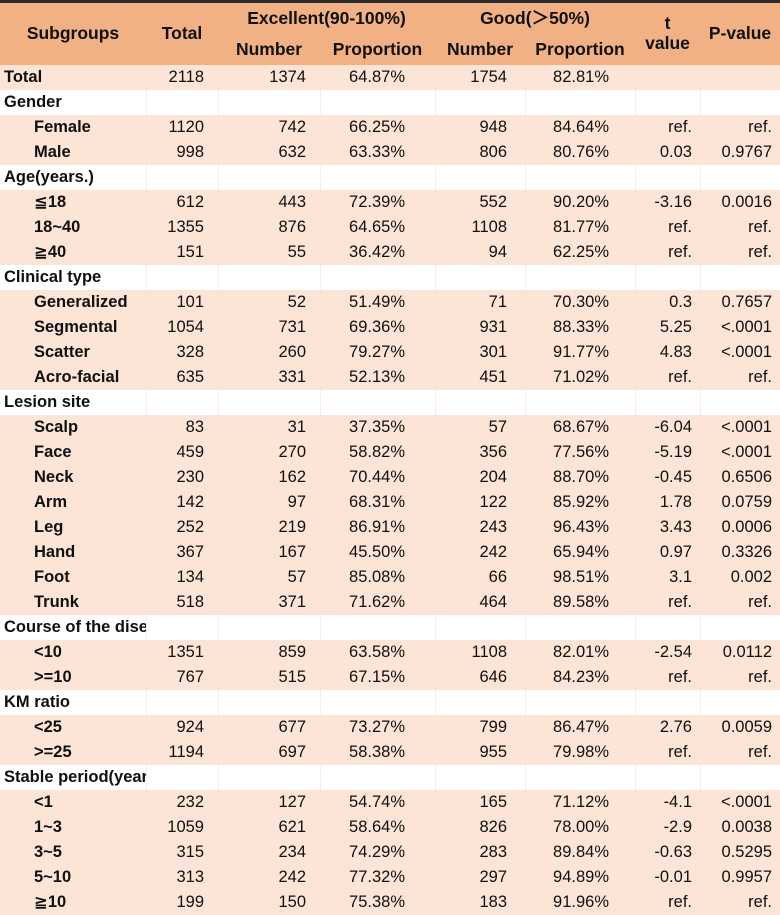 The width and height of the screenshot is (780, 915). I want to click on cell-p-value: 0.0016, so click(740, 202).